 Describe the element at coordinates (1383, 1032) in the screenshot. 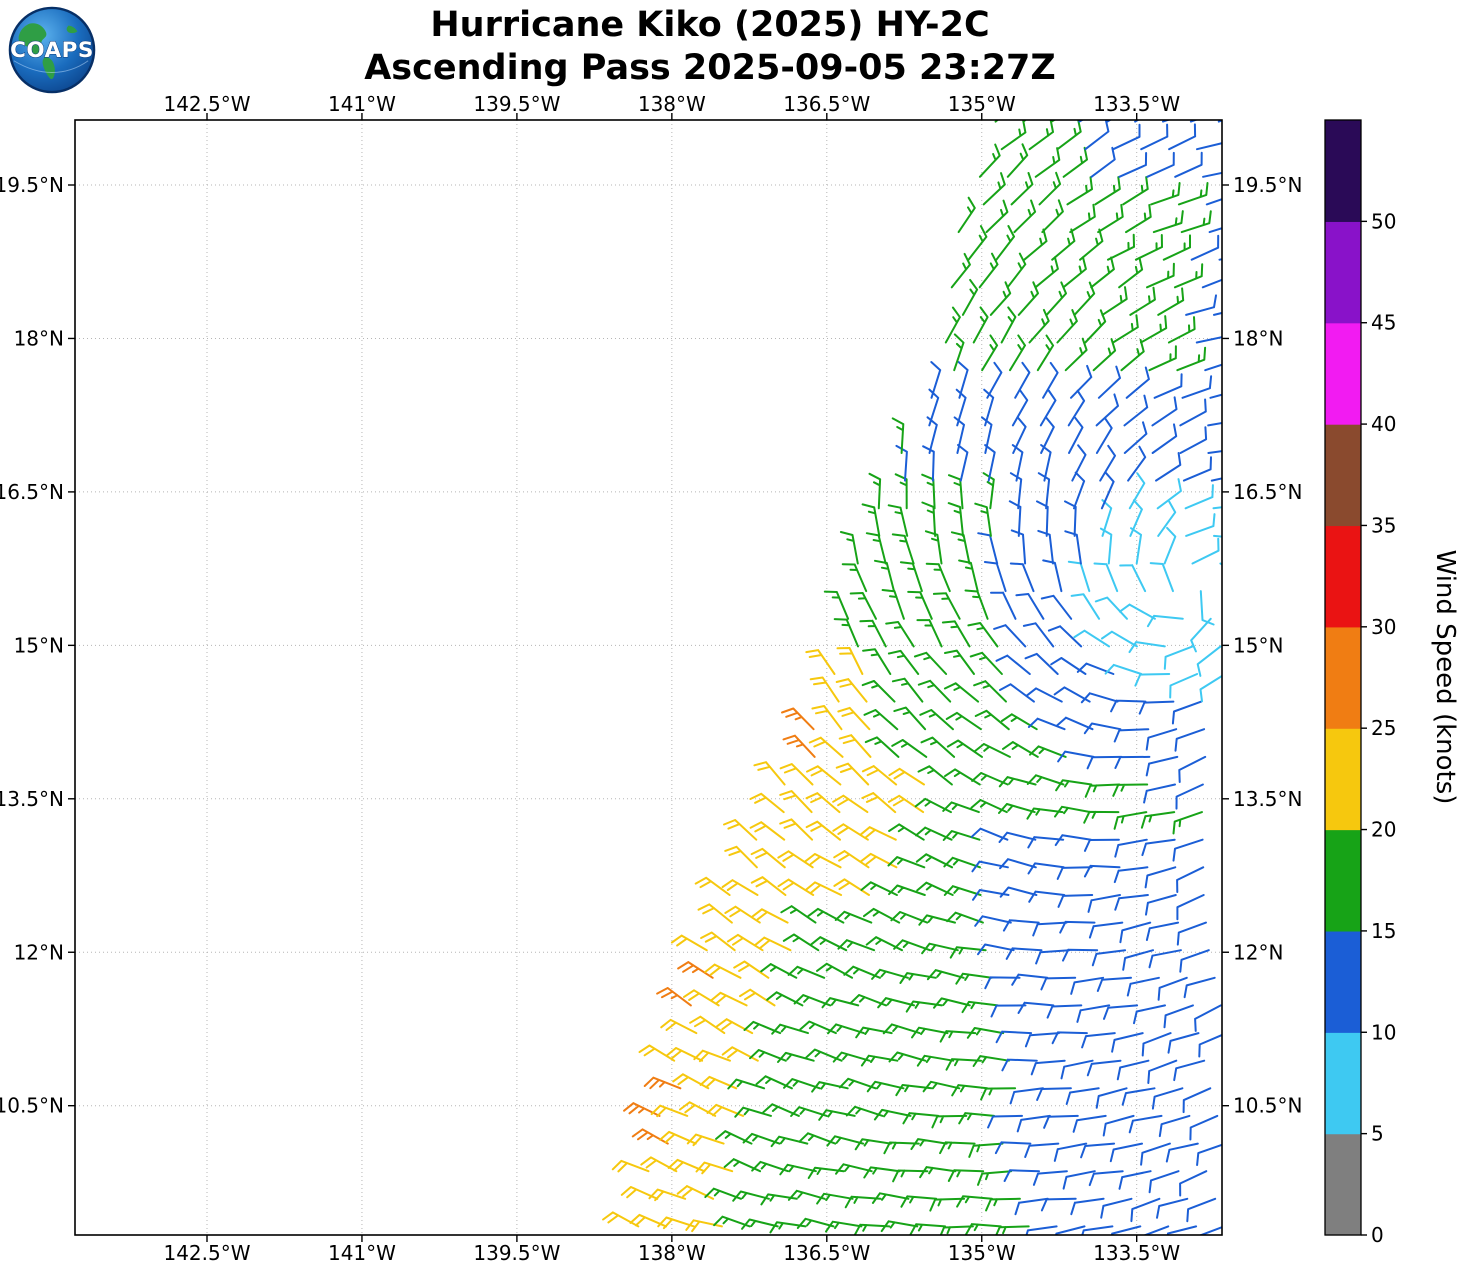

I see `colorbar-tick-label: 10` at that location.